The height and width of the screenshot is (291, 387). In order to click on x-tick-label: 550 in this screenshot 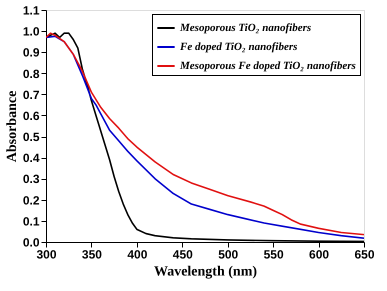, I will do `click(274, 255)`.